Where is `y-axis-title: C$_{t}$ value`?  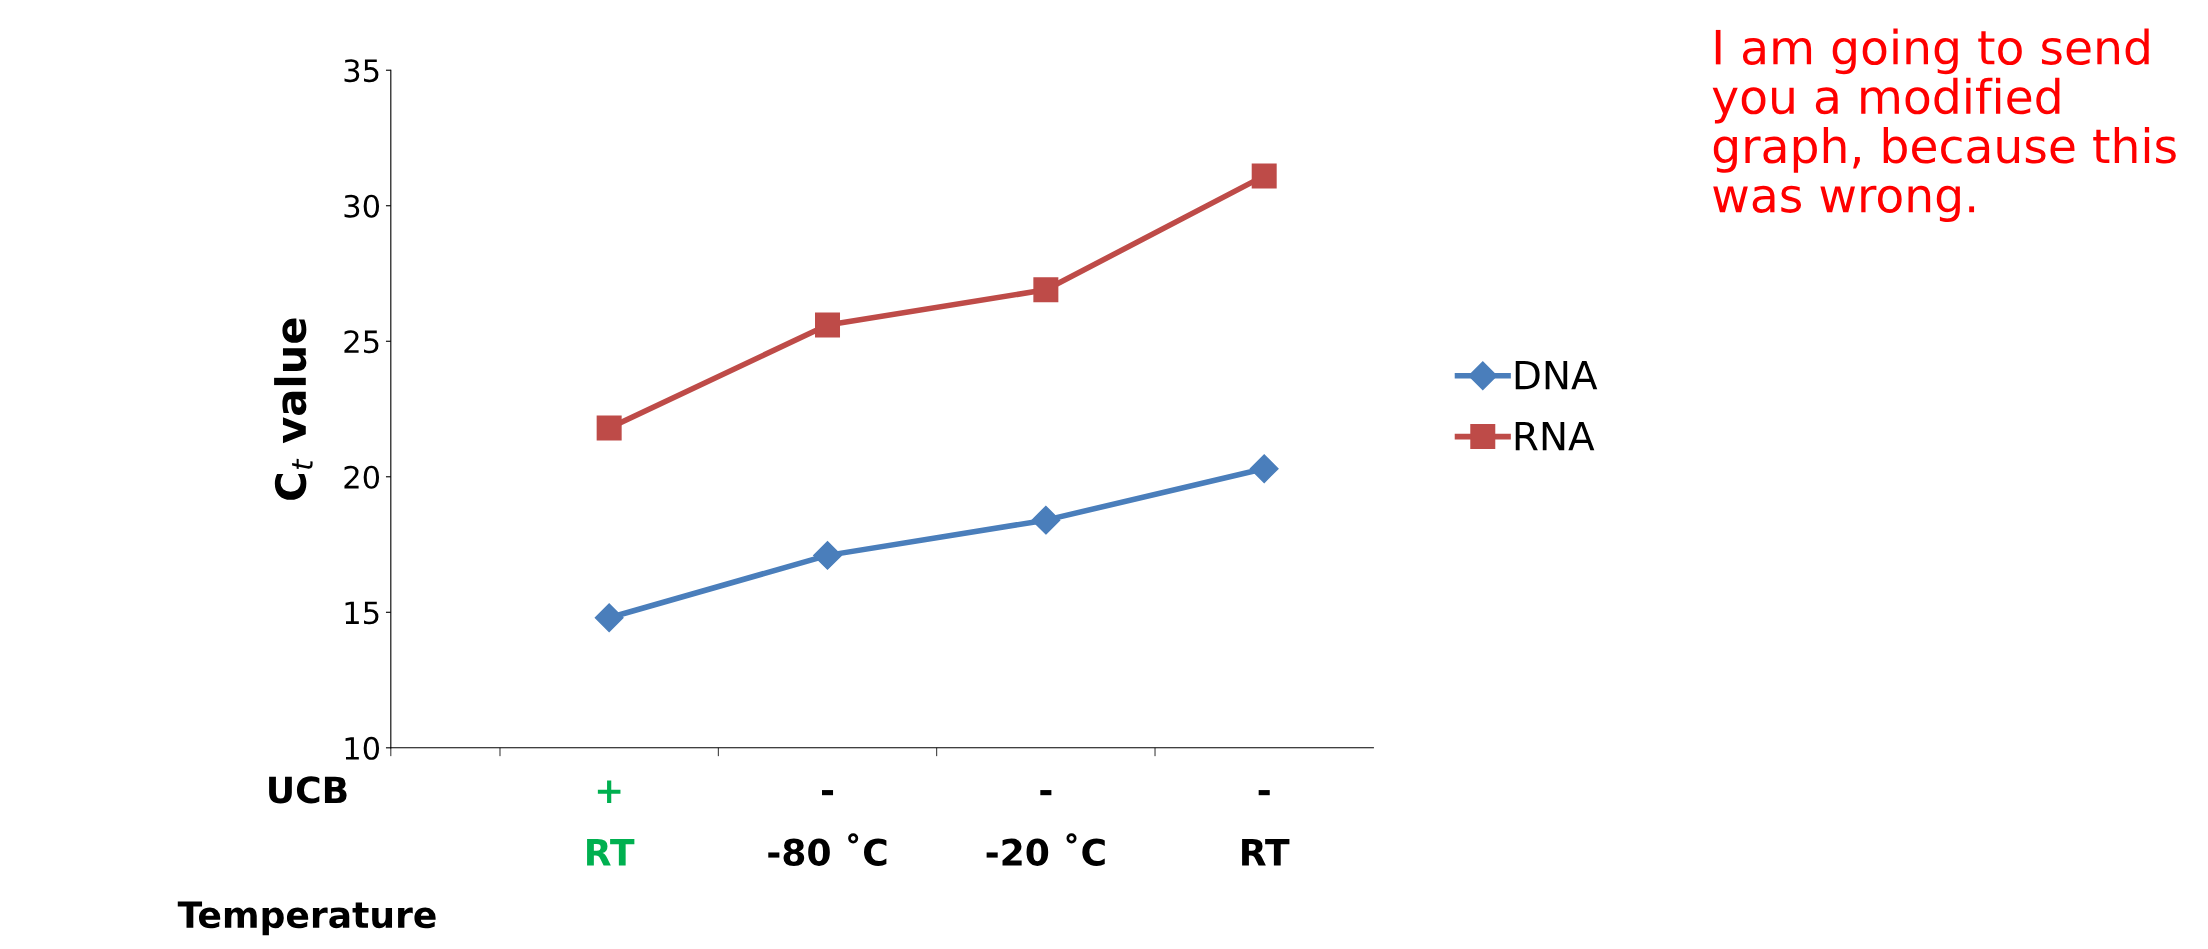 y-axis-title: C$_{t}$ value is located at coordinates (293, 409).